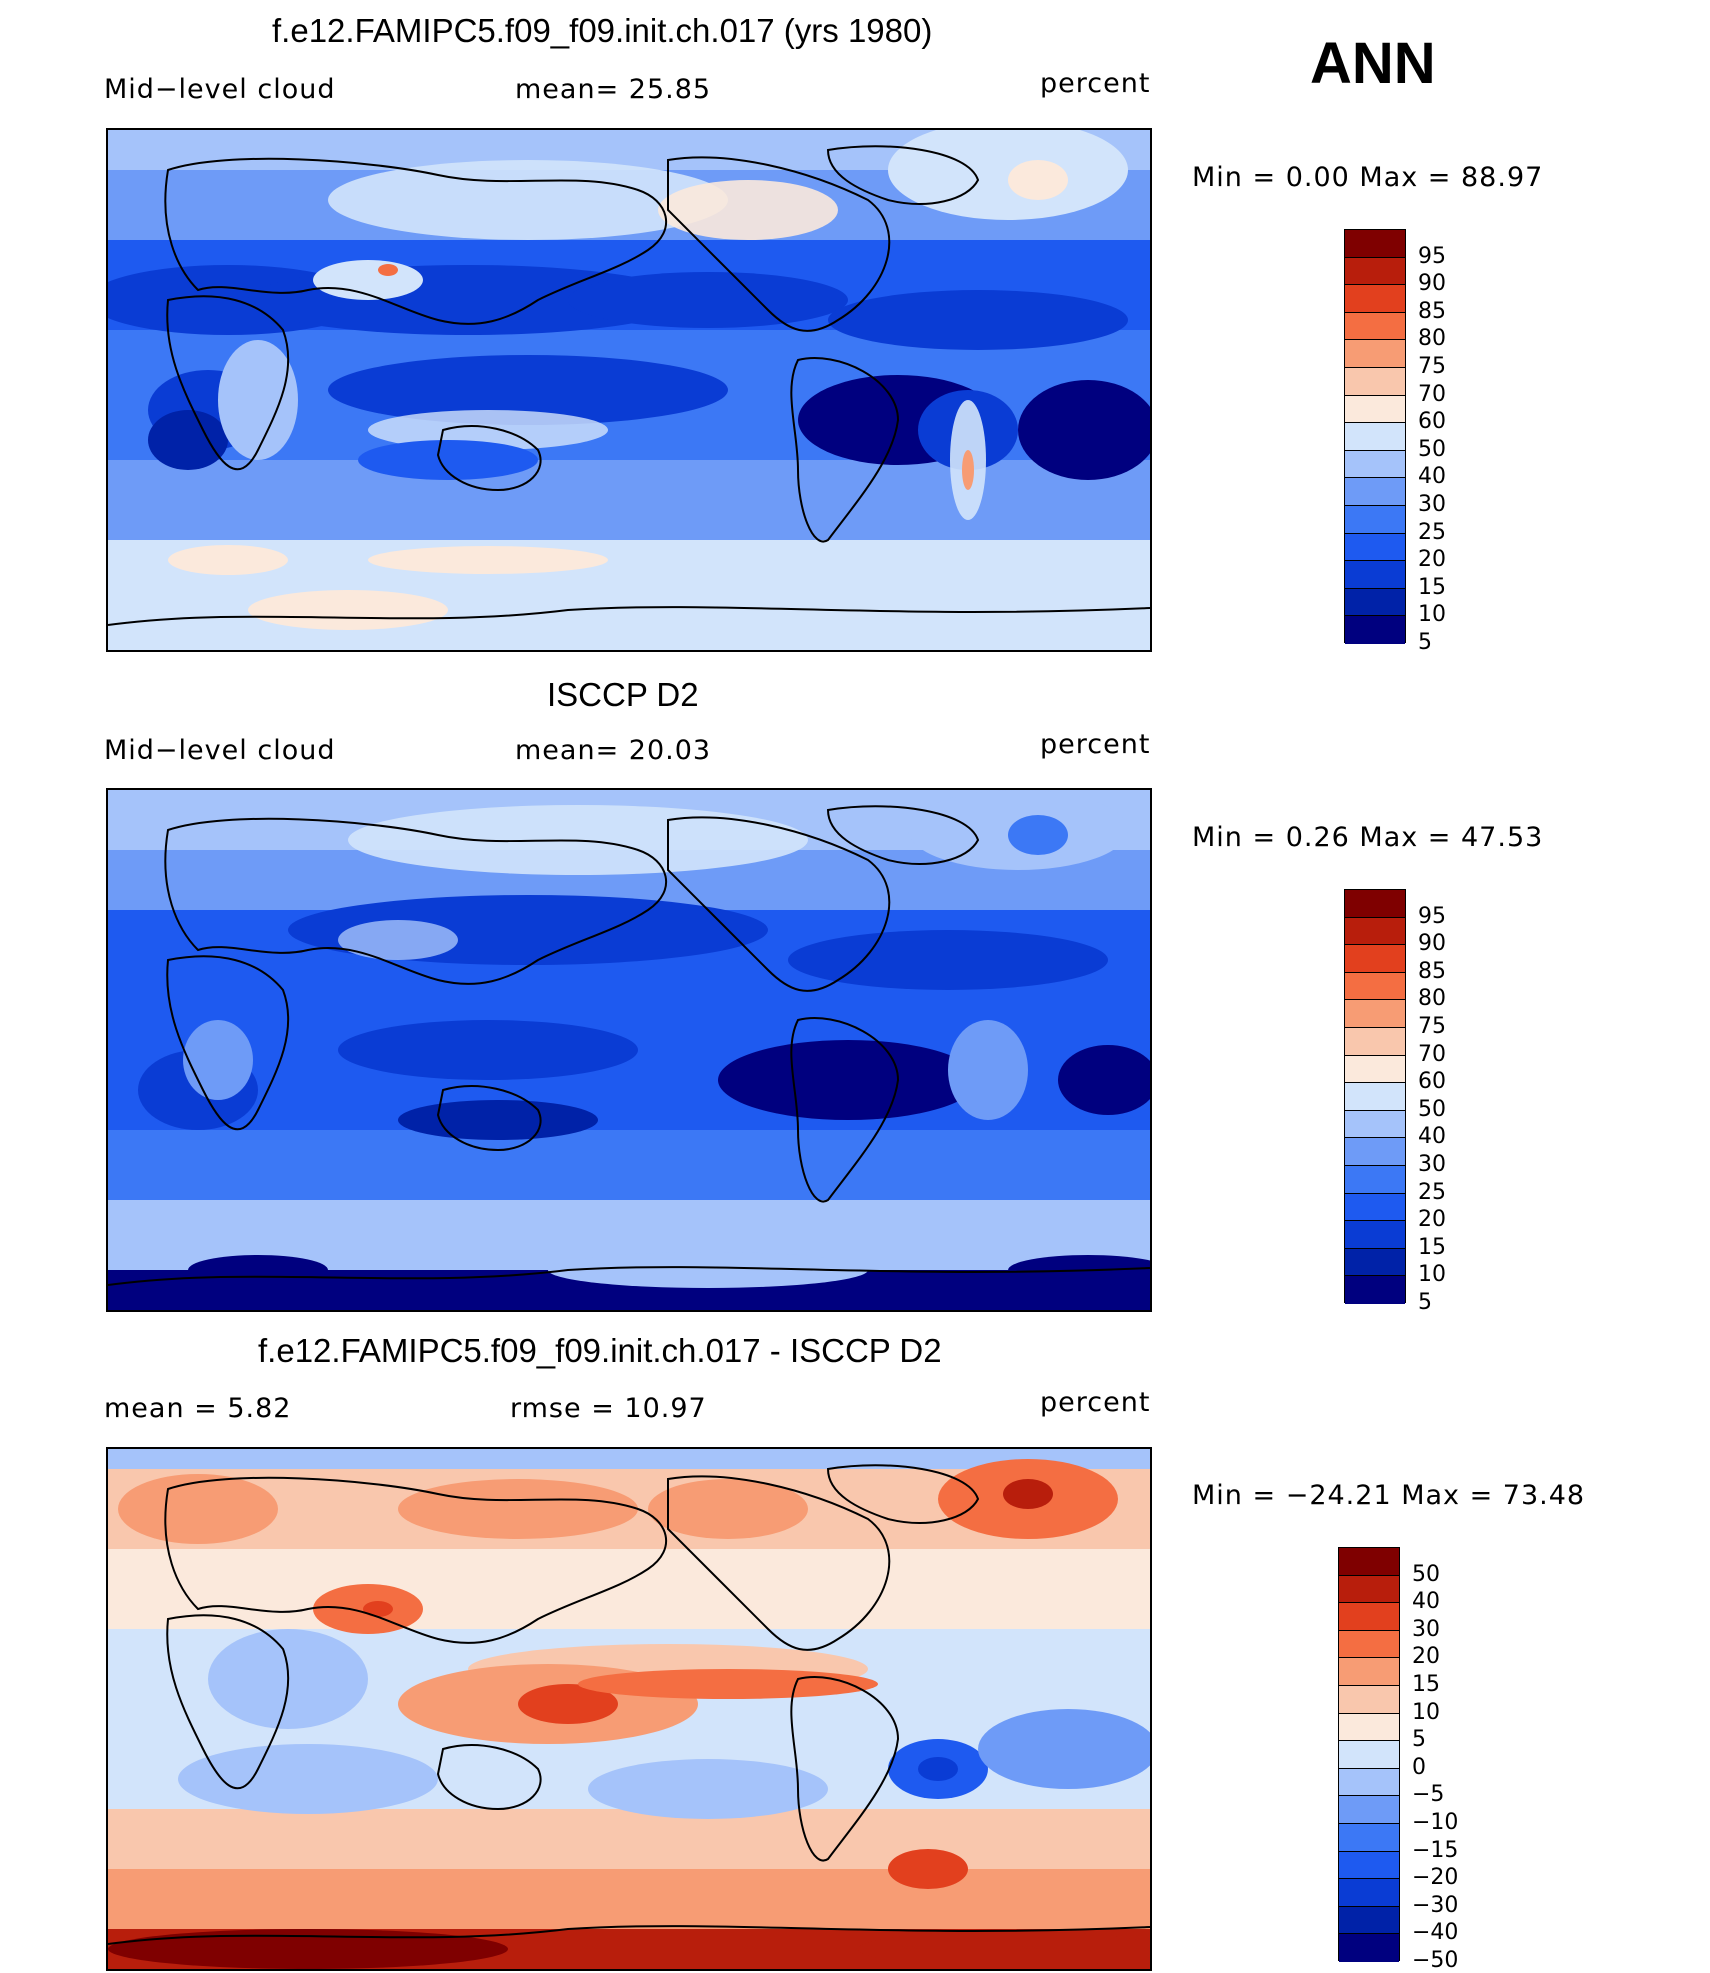 This screenshot has height=1973, width=1710. I want to click on panel-1-colorbar, so click(1375, 436).